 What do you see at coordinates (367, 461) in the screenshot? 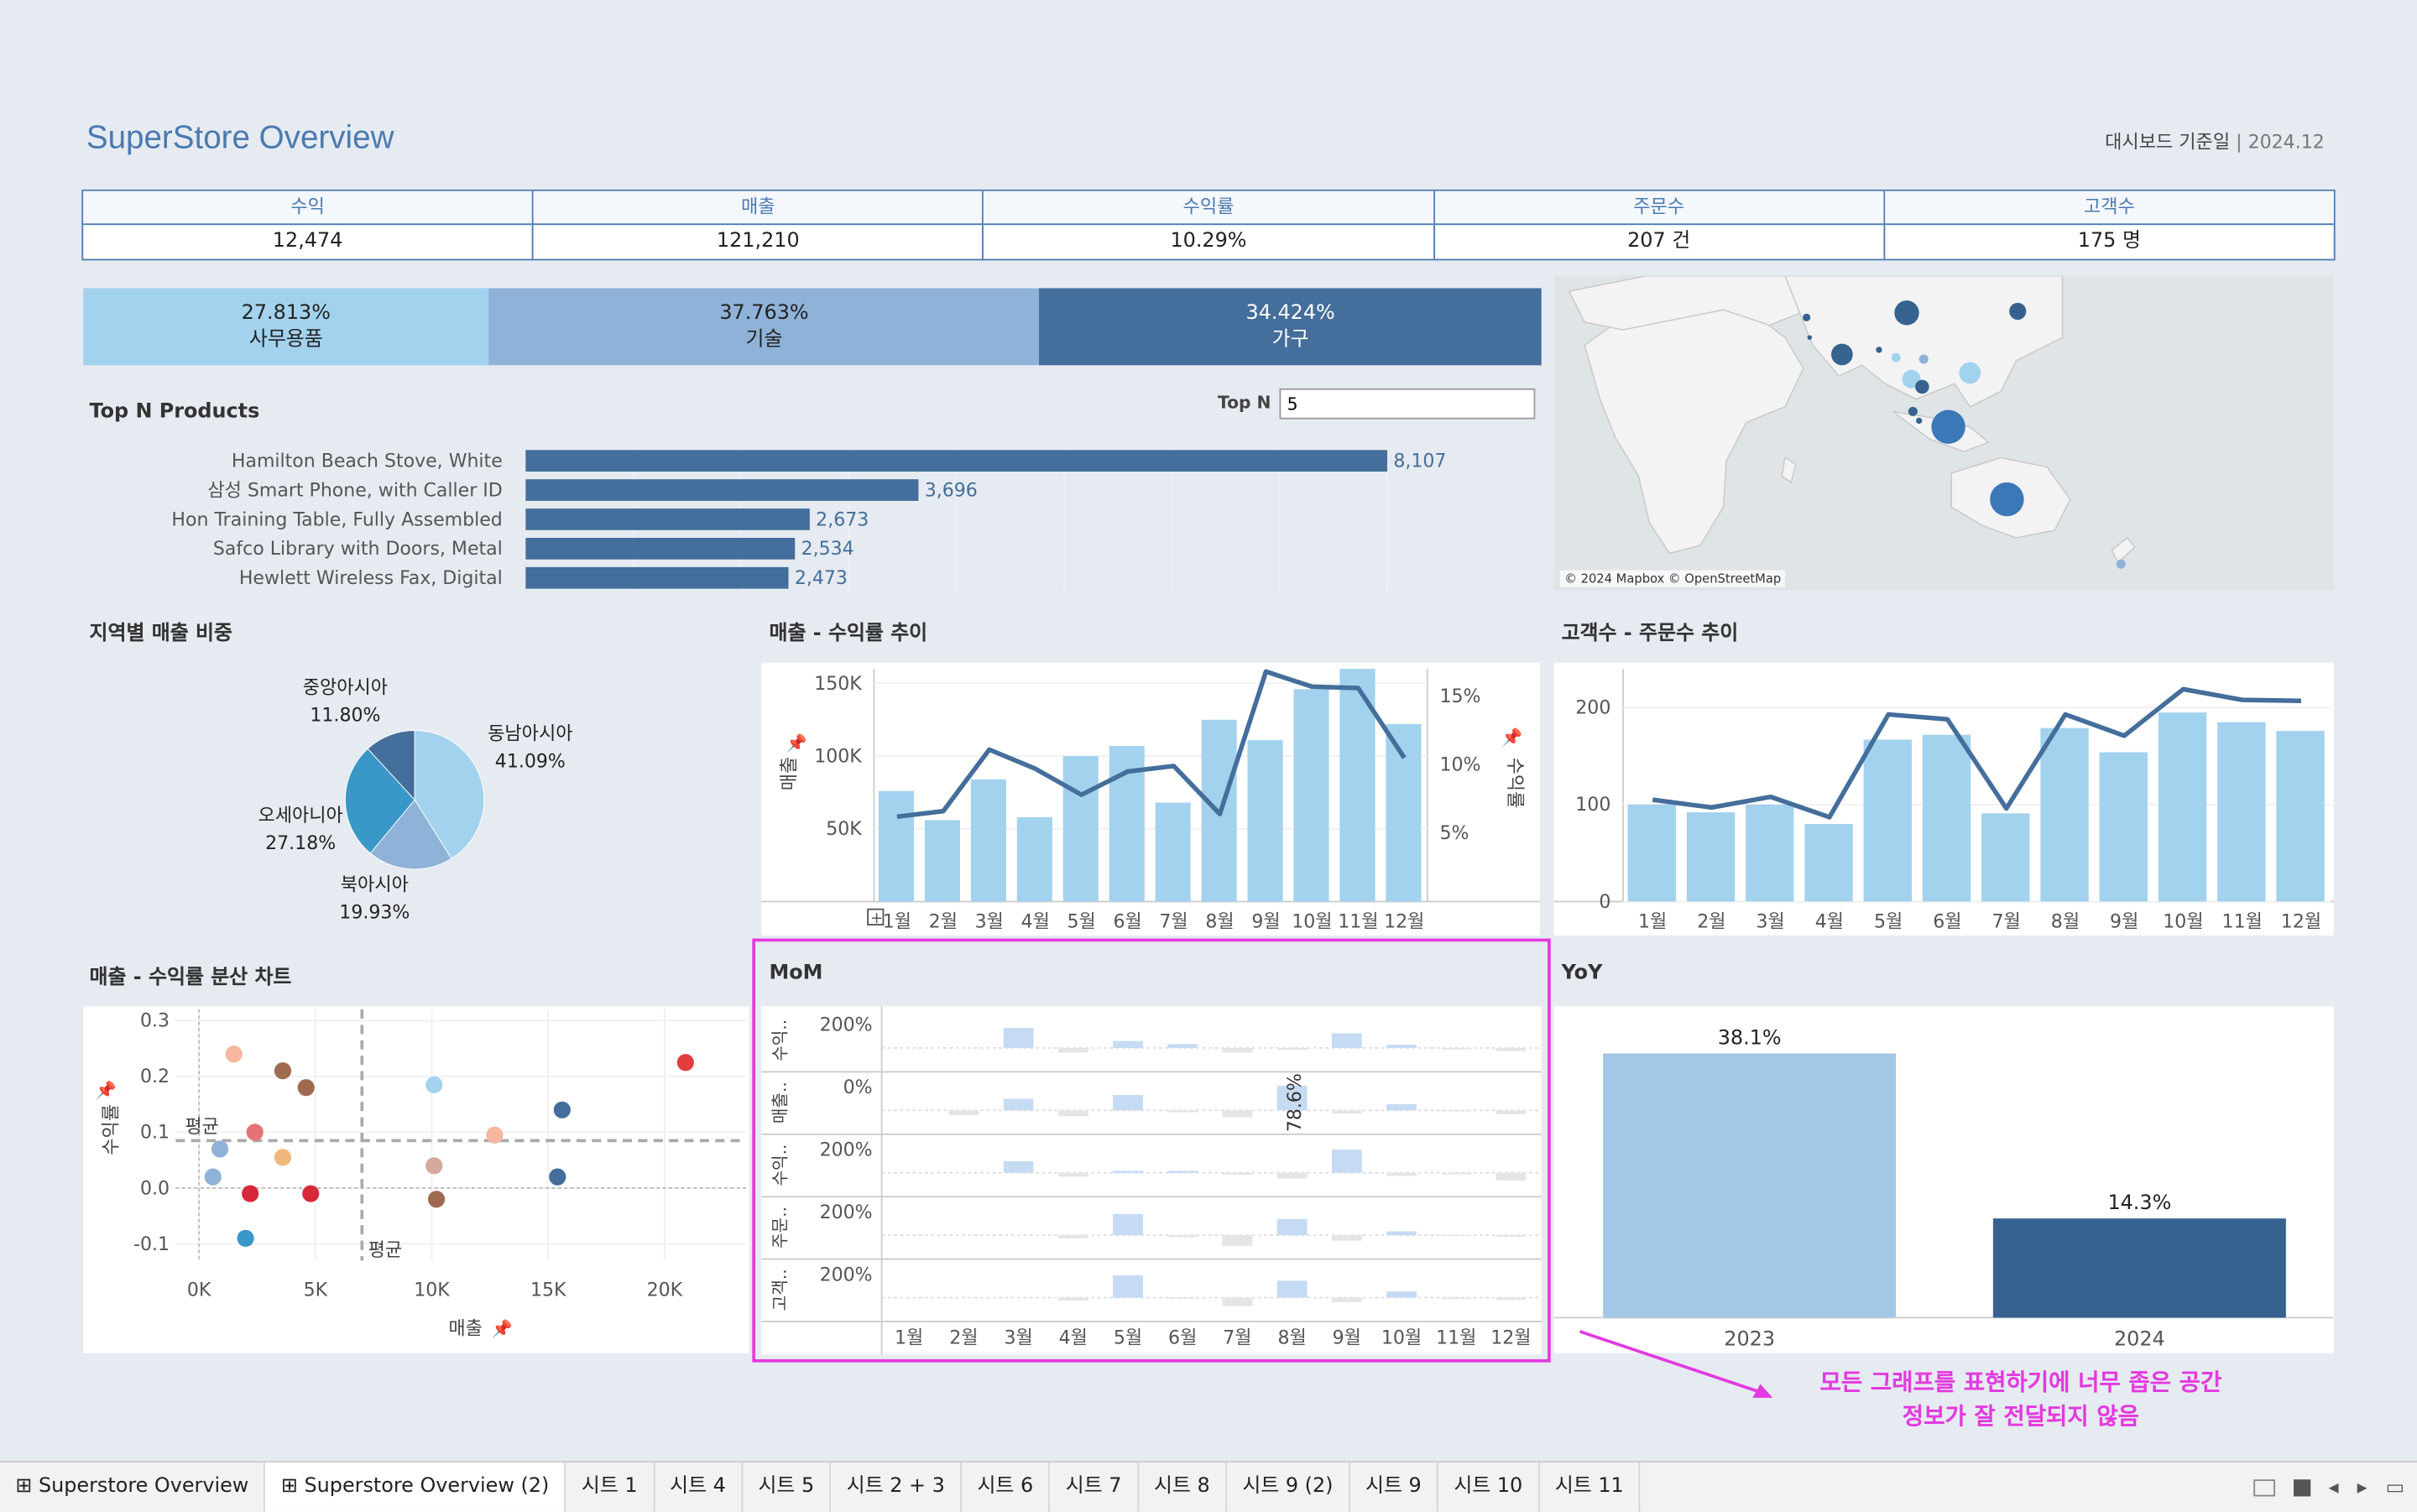
I see `product-label: Hamilton Beach Stove, White` at bounding box center [367, 461].